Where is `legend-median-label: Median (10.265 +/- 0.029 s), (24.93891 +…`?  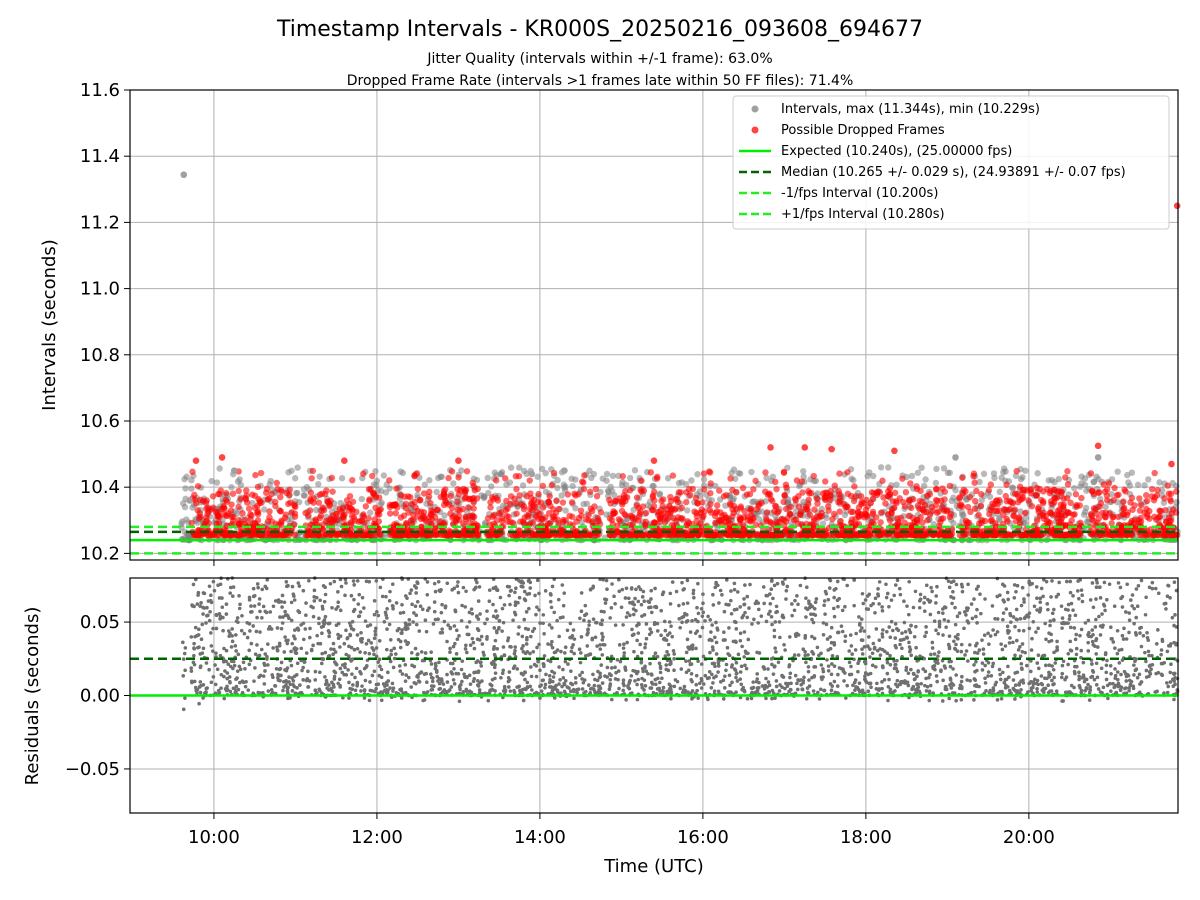 legend-median-label: Median (10.265 +/- 0.029 s), (24.93891 +… is located at coordinates (953, 172).